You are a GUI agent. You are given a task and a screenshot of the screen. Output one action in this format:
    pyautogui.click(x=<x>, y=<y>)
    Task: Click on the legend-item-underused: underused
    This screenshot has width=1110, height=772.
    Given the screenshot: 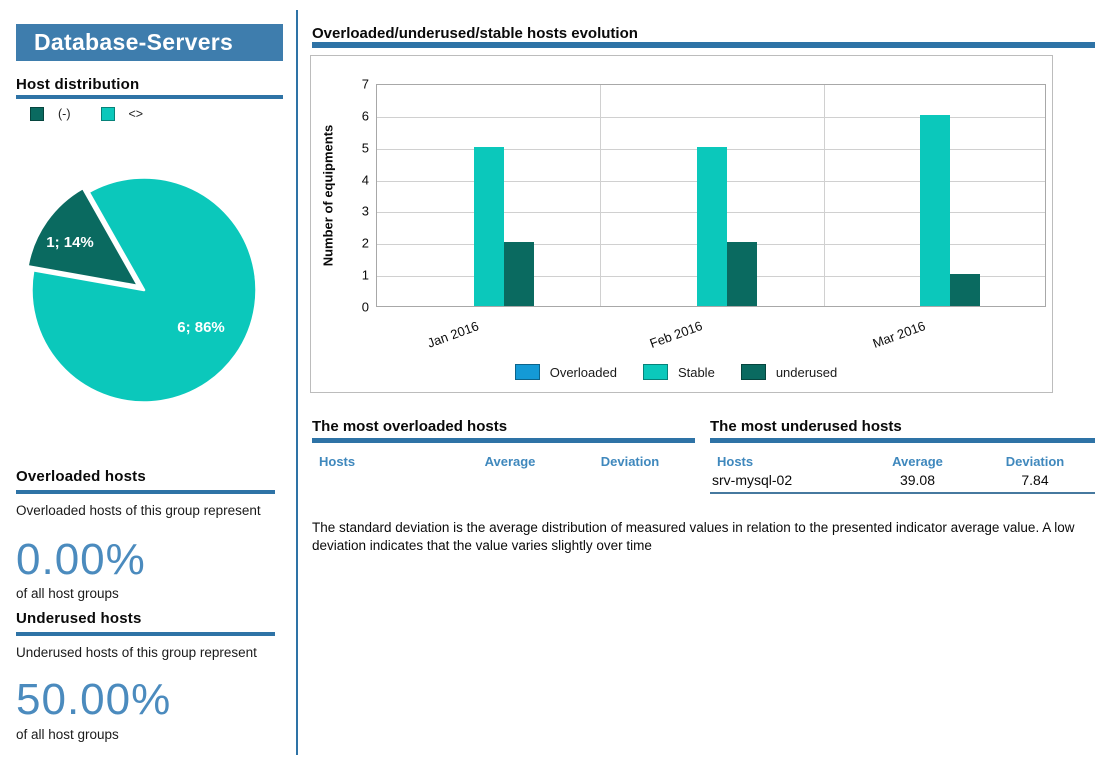 What is the action you would take?
    pyautogui.click(x=789, y=372)
    